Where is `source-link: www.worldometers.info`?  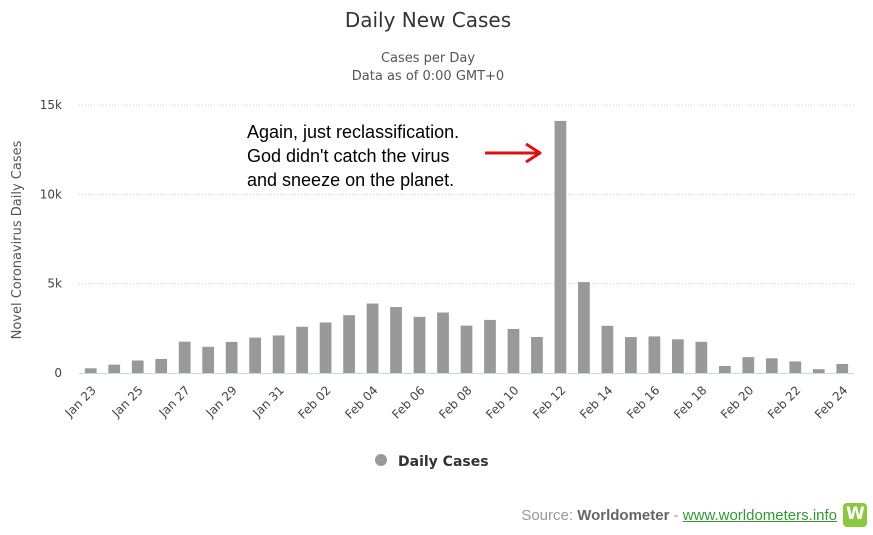
source-link: www.worldometers.info is located at coordinates (759, 515).